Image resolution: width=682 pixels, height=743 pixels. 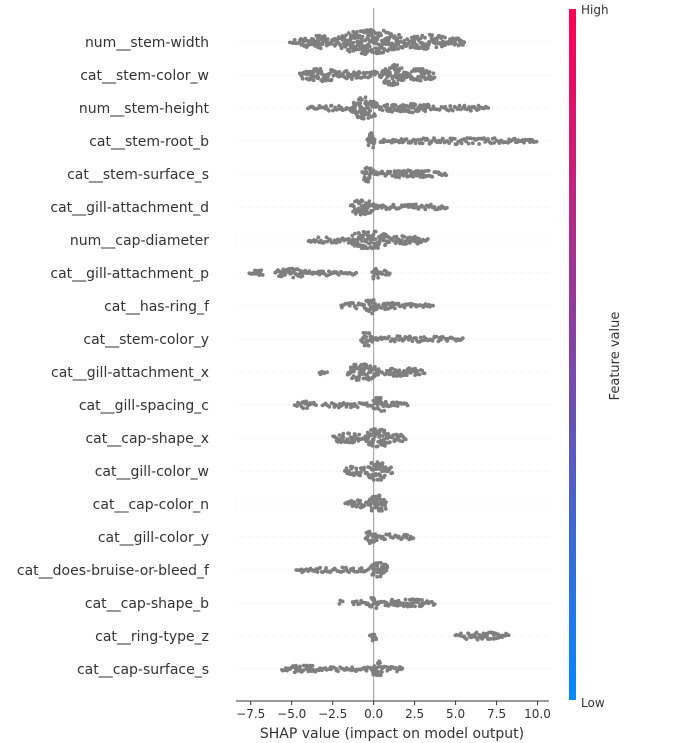 I want to click on feature-label: cat__does-bruise-or-bleed_f, so click(x=113, y=571).